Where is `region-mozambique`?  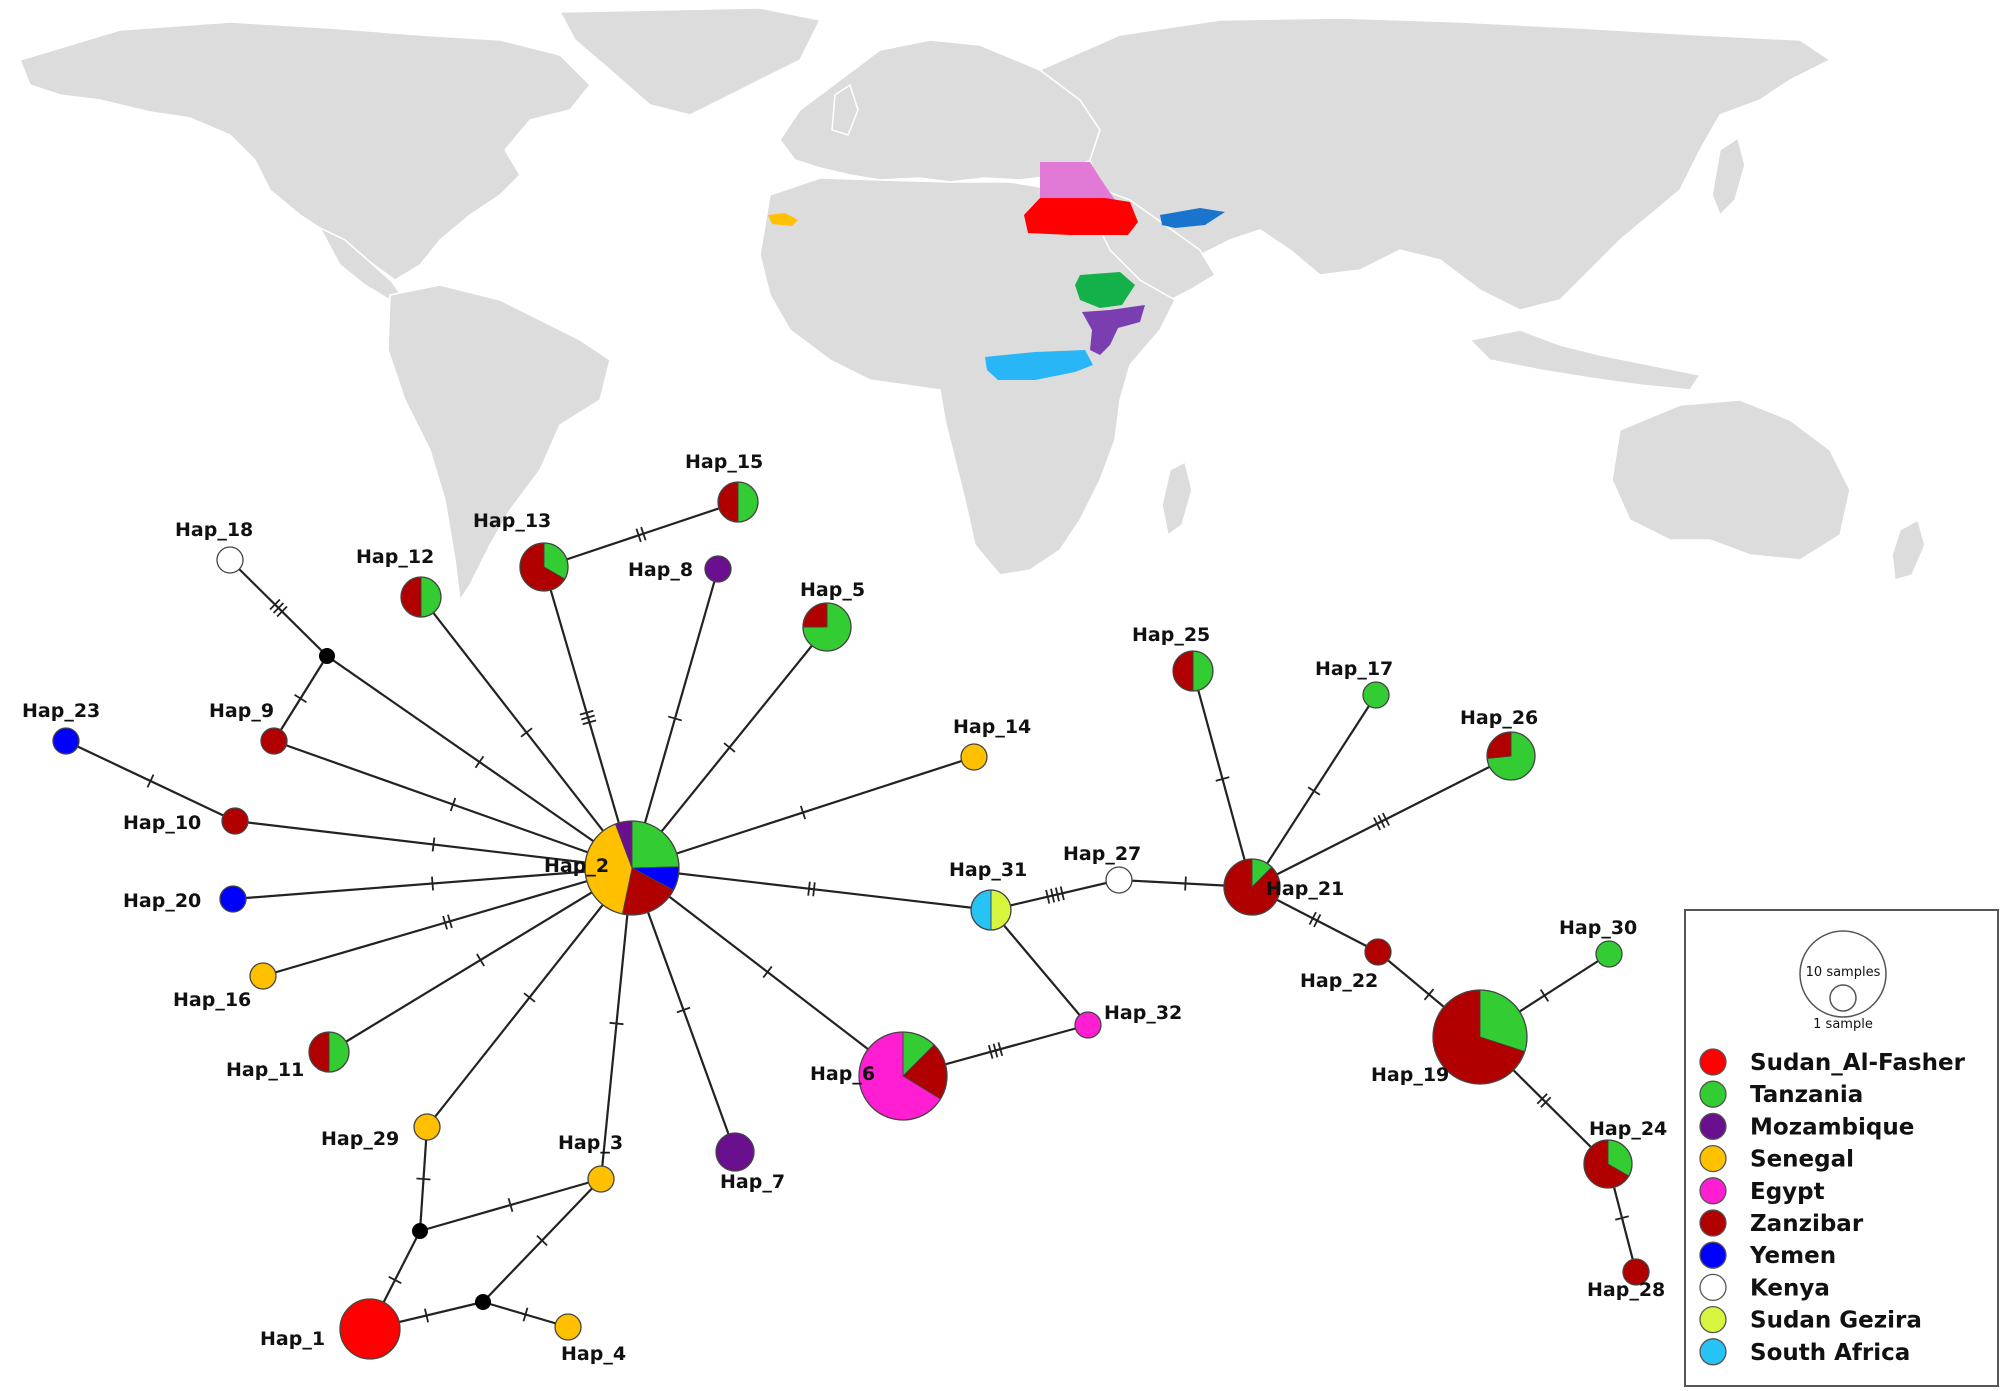 region-mozambique is located at coordinates (1113, 330).